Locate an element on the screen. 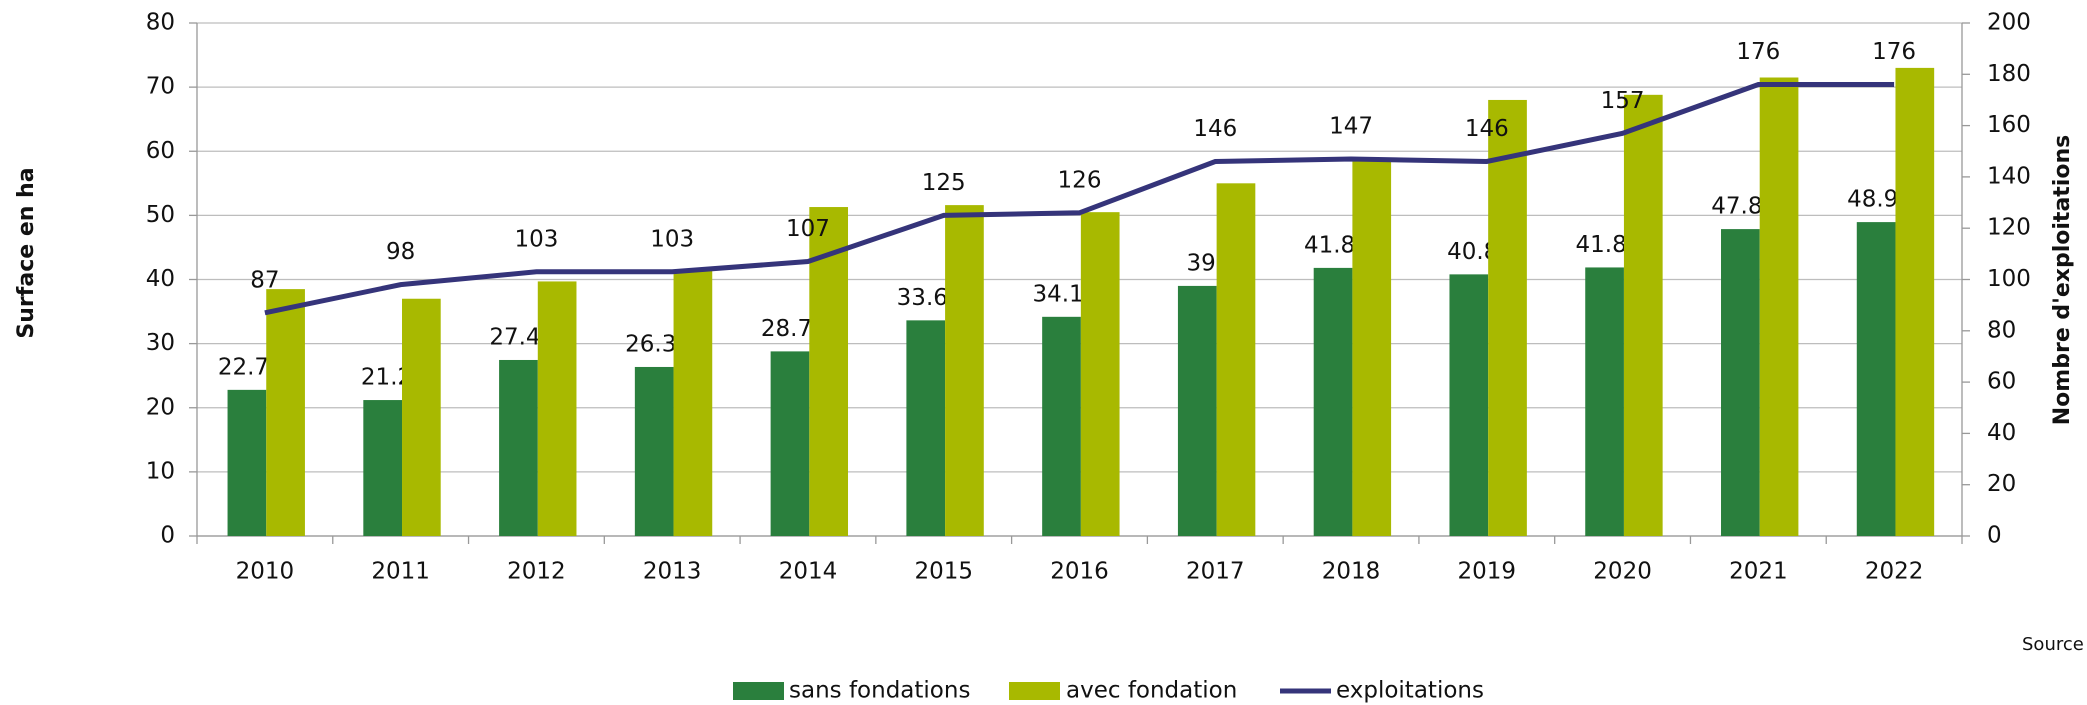  y2-tick-label: 20 is located at coordinates (2001, 484).